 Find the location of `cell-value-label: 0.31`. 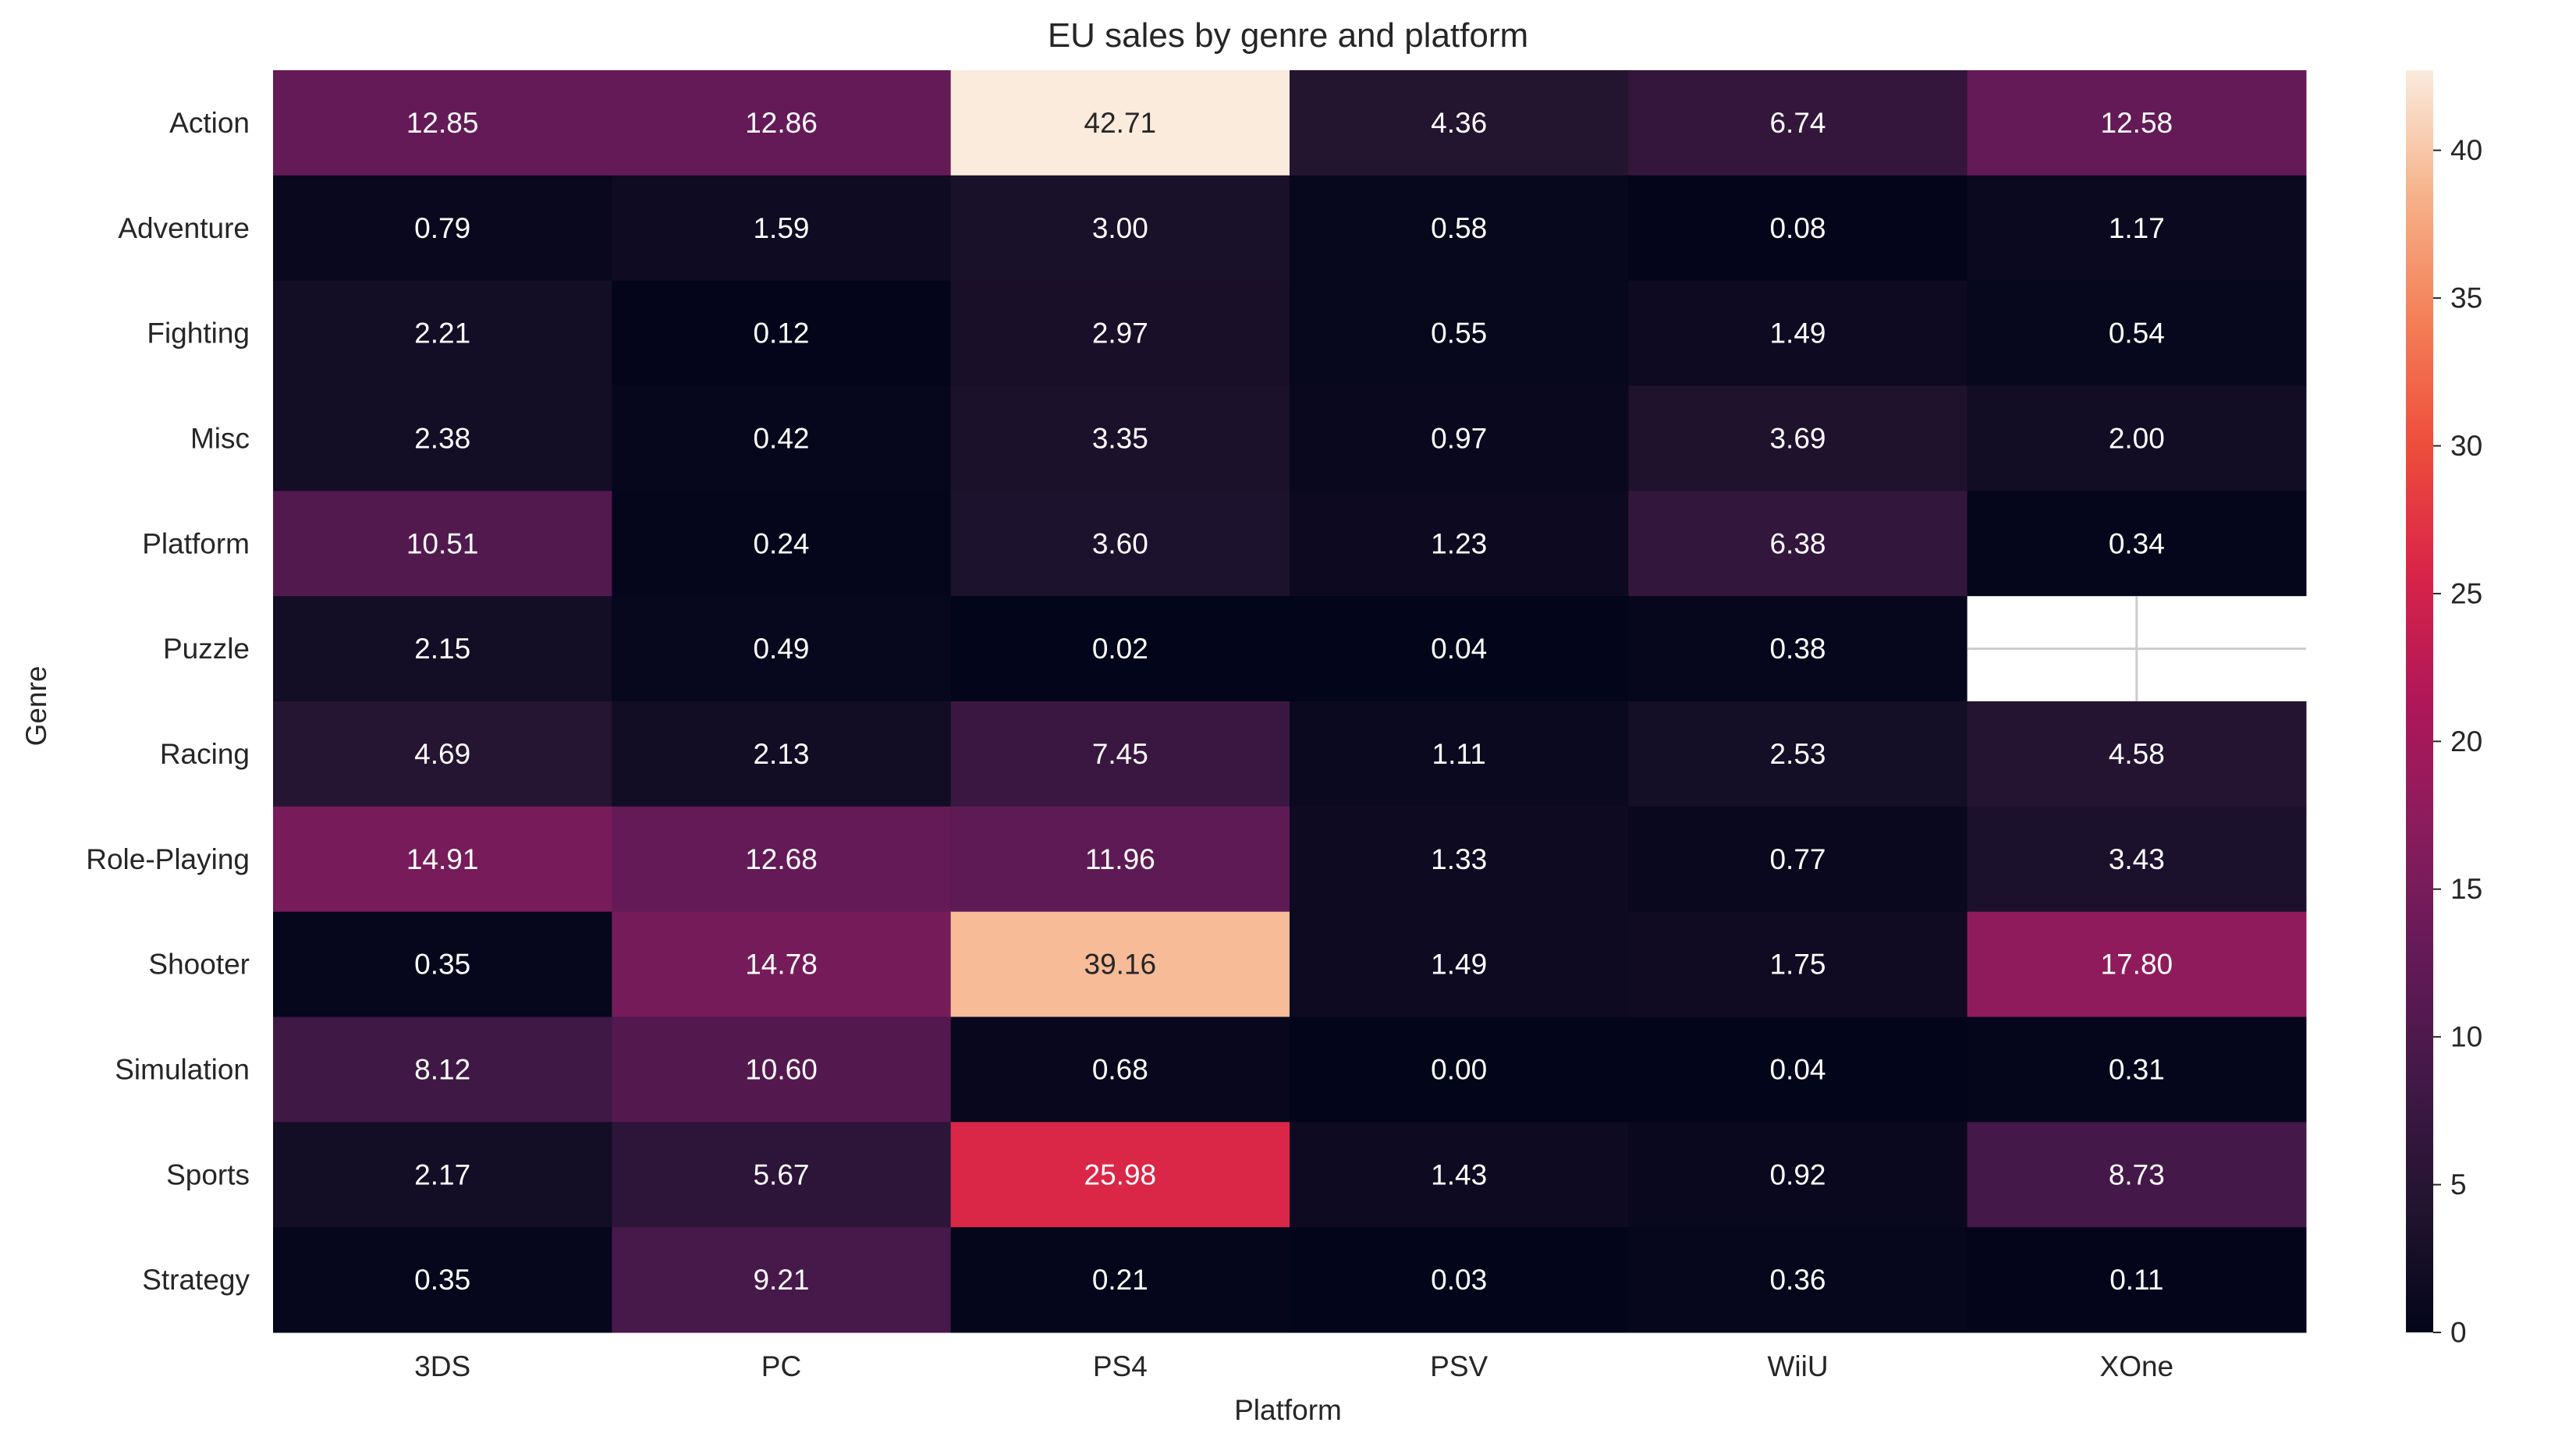

cell-value-label: 0.31 is located at coordinates (2137, 1069).